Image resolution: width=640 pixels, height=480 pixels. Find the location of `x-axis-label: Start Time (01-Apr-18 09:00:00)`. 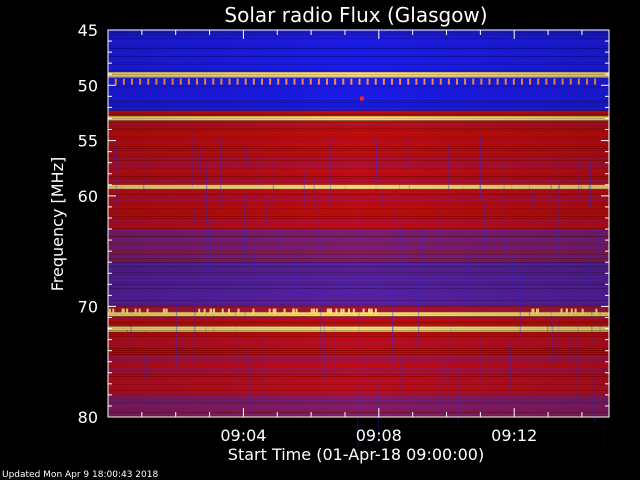

x-axis-label: Start Time (01-Apr-18 09:00:00) is located at coordinates (356, 454).